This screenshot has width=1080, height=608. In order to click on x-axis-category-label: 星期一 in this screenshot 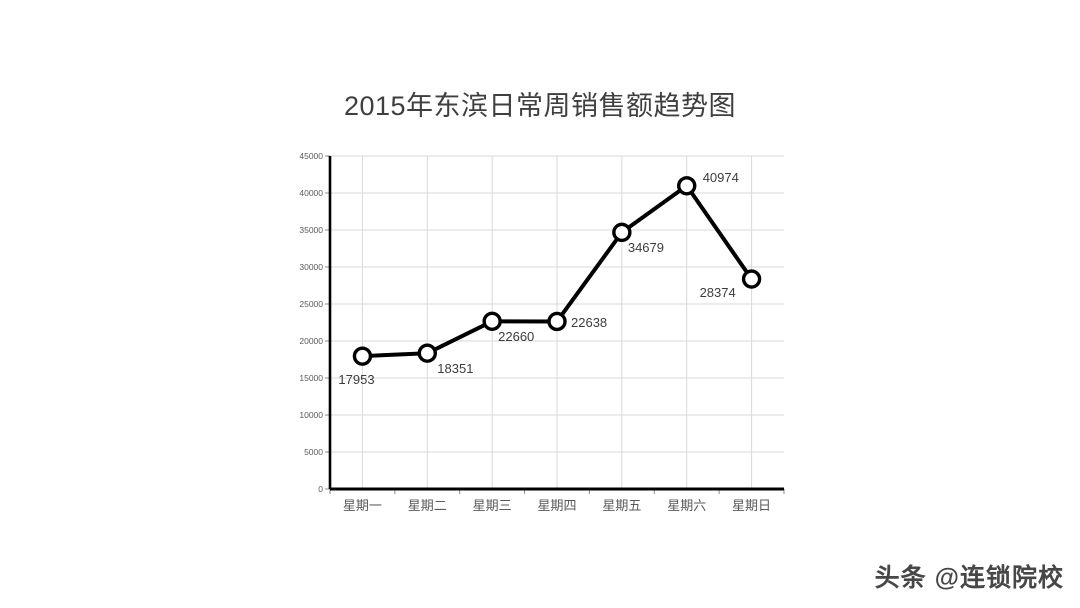, I will do `click(362, 505)`.